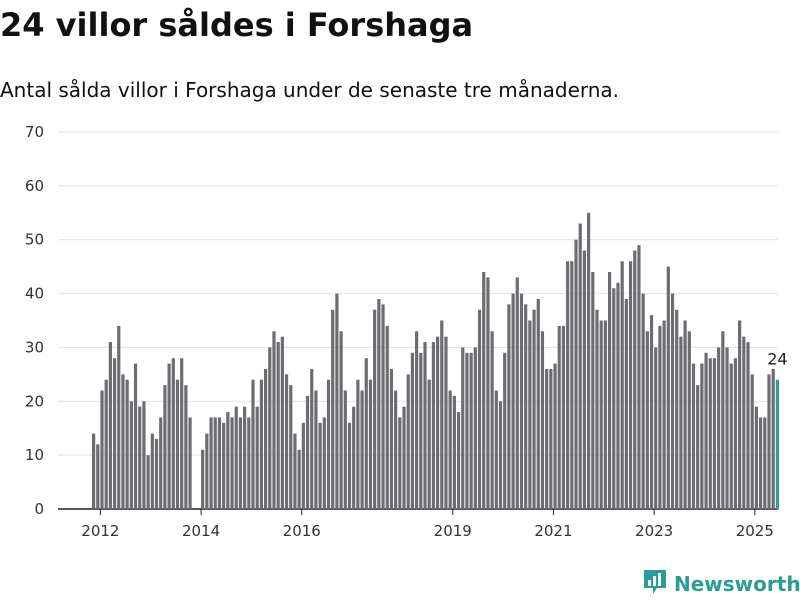 The width and height of the screenshot is (800, 600). What do you see at coordinates (755, 531) in the screenshot?
I see `x-tick-label: 2025` at bounding box center [755, 531].